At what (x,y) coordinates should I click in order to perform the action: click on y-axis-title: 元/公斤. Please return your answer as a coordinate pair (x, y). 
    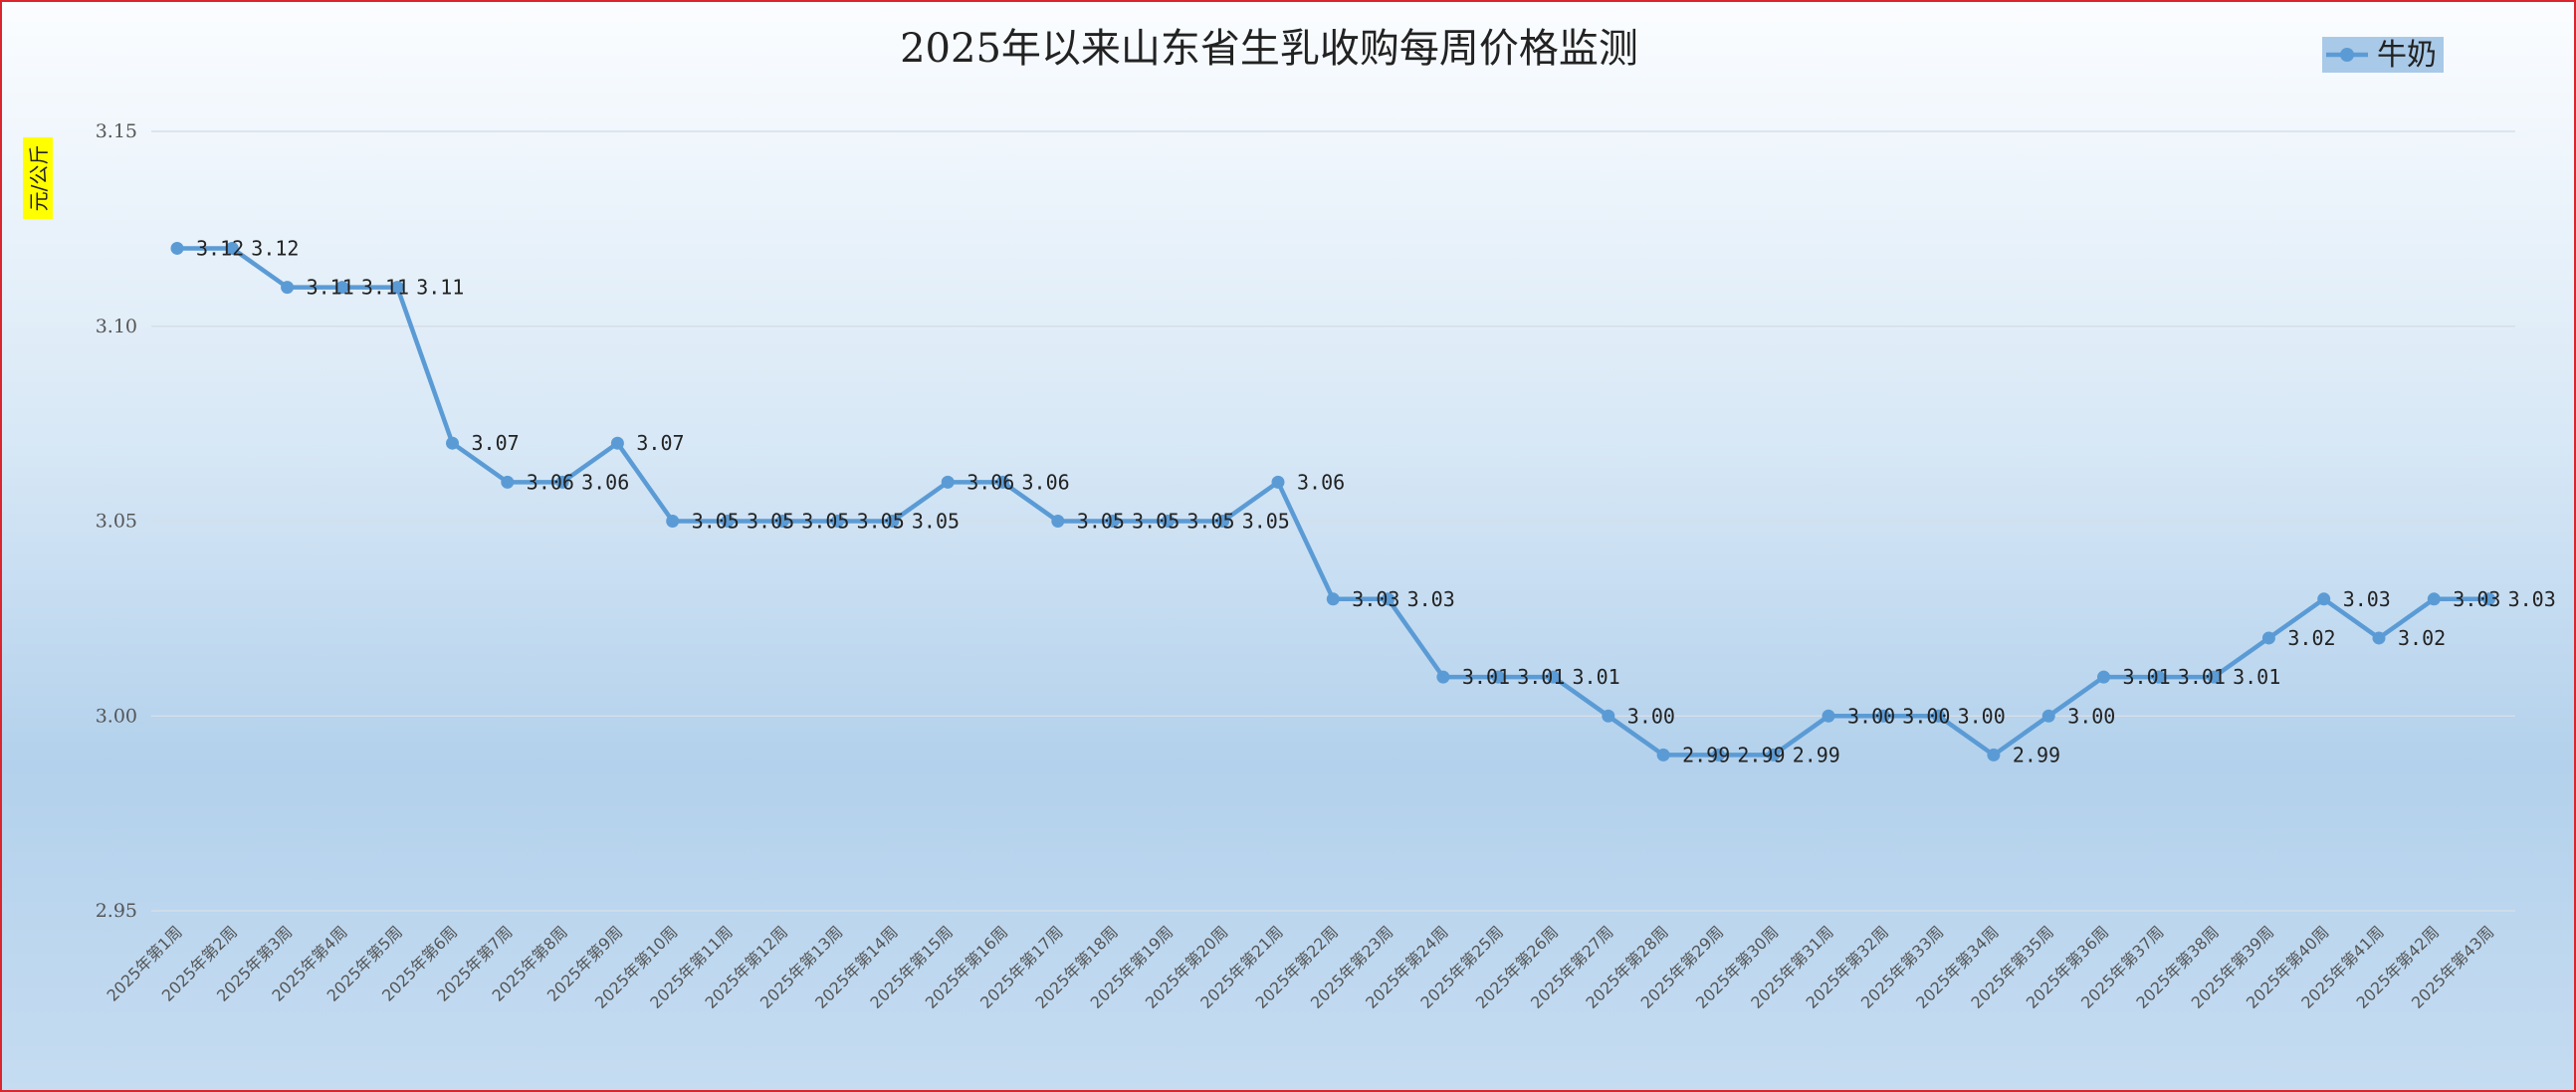
    Looking at the image, I should click on (39, 178).